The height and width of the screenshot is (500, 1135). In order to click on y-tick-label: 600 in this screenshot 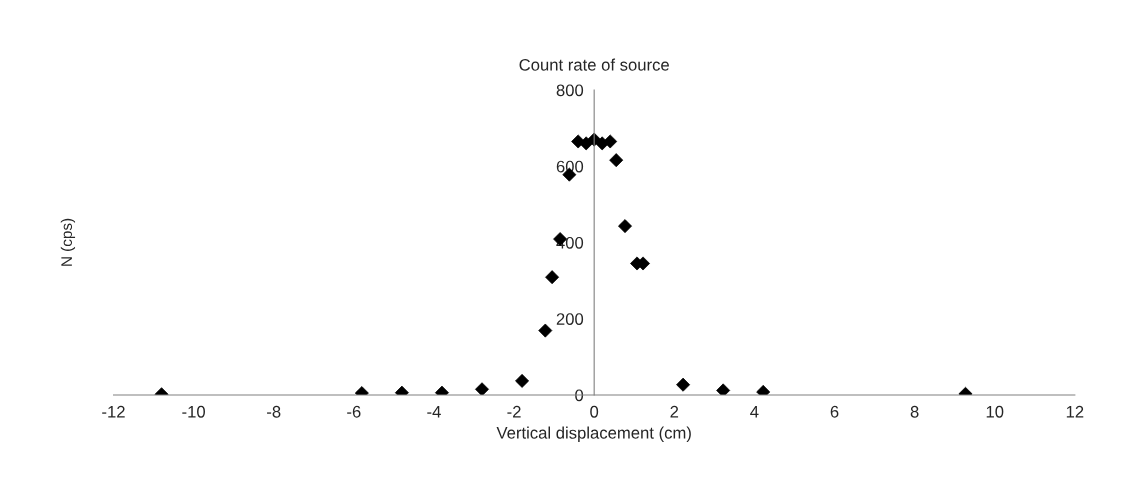, I will do `click(570, 166)`.